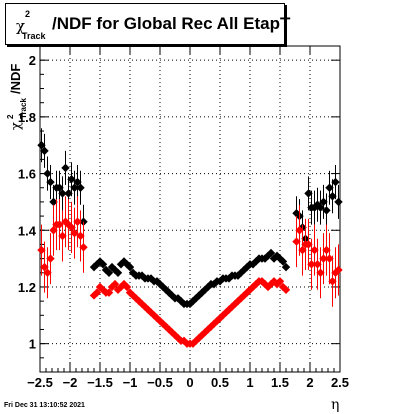  I want to click on timestamp: Fri Dec 31 13:10:52 2021, so click(44, 405).